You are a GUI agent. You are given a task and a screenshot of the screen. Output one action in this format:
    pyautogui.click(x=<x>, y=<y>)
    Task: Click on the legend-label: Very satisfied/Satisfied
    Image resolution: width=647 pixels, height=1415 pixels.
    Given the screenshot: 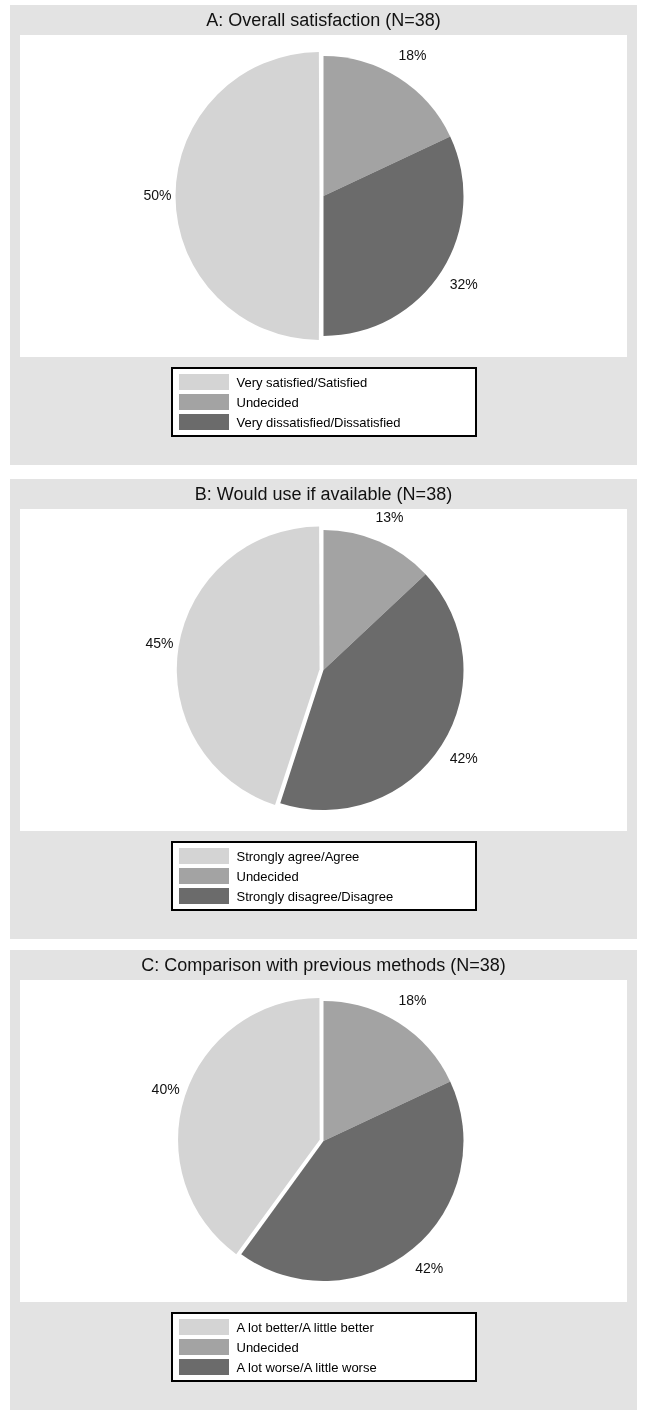 What is the action you would take?
    pyautogui.click(x=302, y=382)
    